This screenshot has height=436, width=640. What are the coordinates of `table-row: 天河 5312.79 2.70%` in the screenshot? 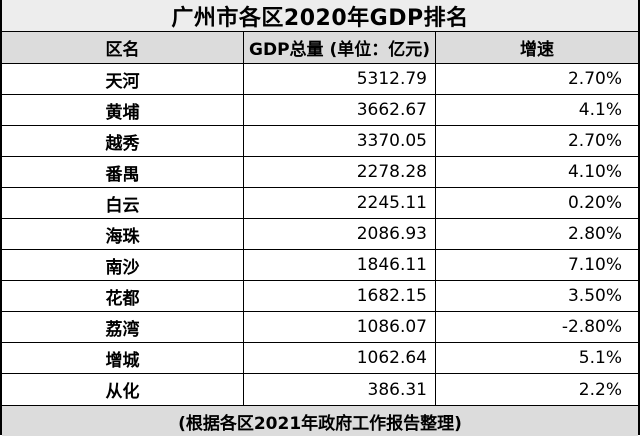 It's located at (320, 79).